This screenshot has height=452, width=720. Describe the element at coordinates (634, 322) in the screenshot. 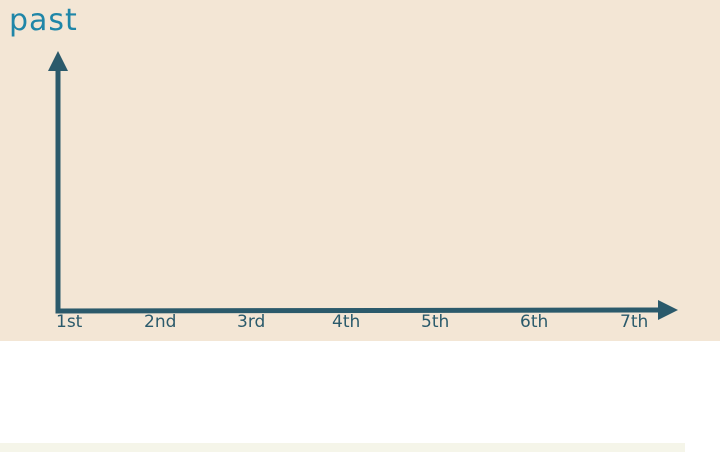

I see `x-tick-label-7: 7th` at that location.